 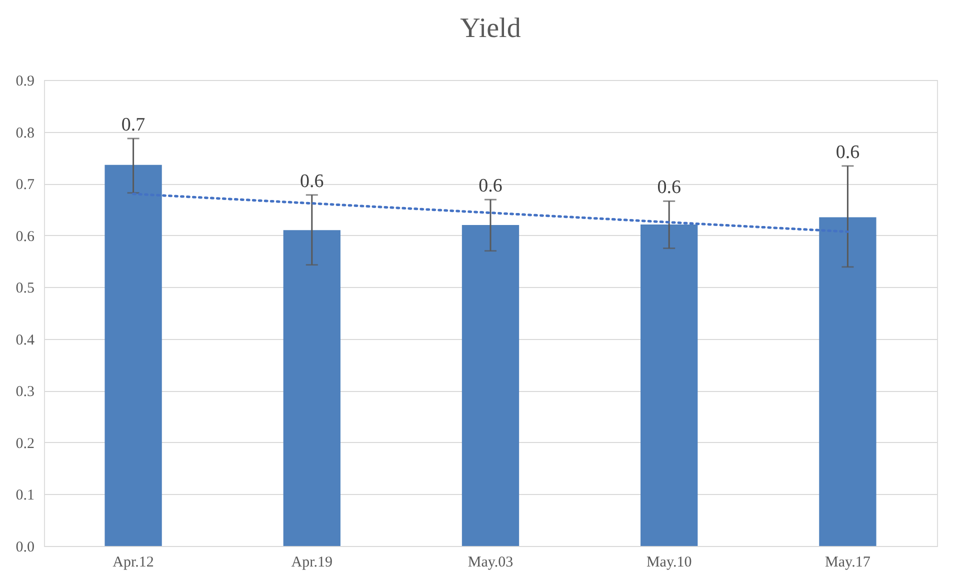 What do you see at coordinates (25, 392) in the screenshot?
I see `y-tick-label: 0.3` at bounding box center [25, 392].